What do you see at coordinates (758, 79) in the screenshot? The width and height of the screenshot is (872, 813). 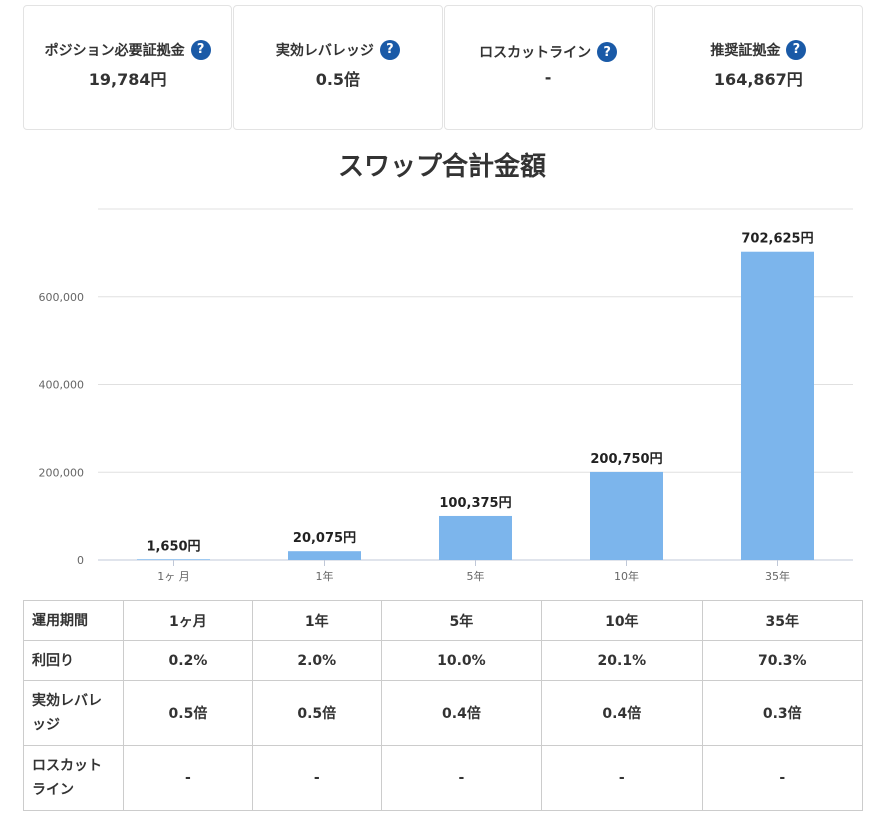 I see `card-value: 164,867円` at bounding box center [758, 79].